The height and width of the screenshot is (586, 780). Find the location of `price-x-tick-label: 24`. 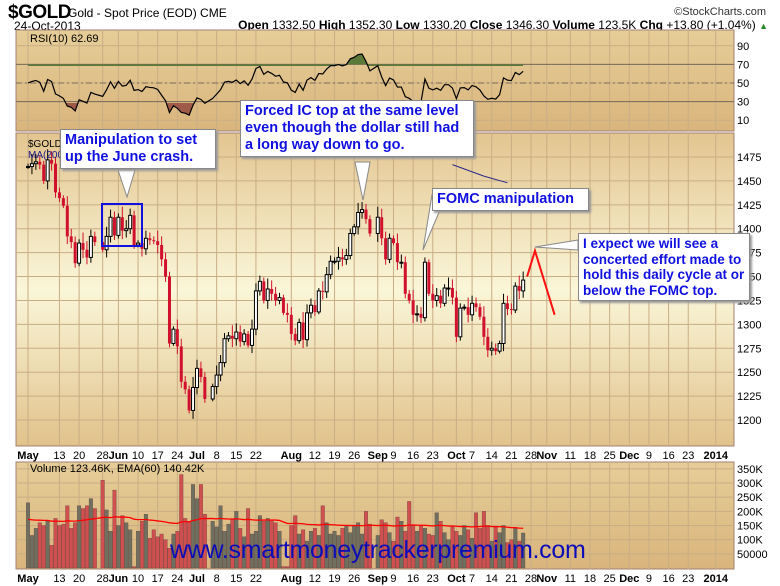

price-x-tick-label: 24 is located at coordinates (177, 456).